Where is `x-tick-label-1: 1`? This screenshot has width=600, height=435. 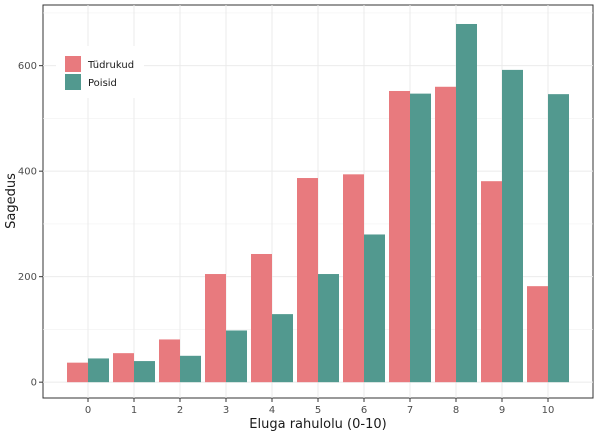
x-tick-label-1: 1 is located at coordinates (134, 410).